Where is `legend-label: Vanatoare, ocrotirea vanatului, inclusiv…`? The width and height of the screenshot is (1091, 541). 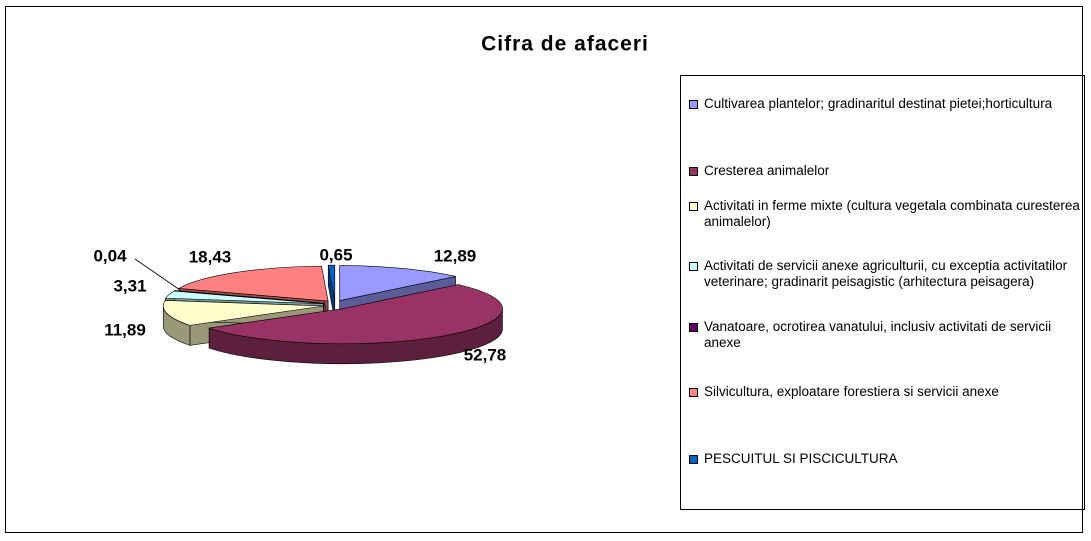 legend-label: Vanatoare, ocrotirea vanatului, inclusiv… is located at coordinates (878, 334).